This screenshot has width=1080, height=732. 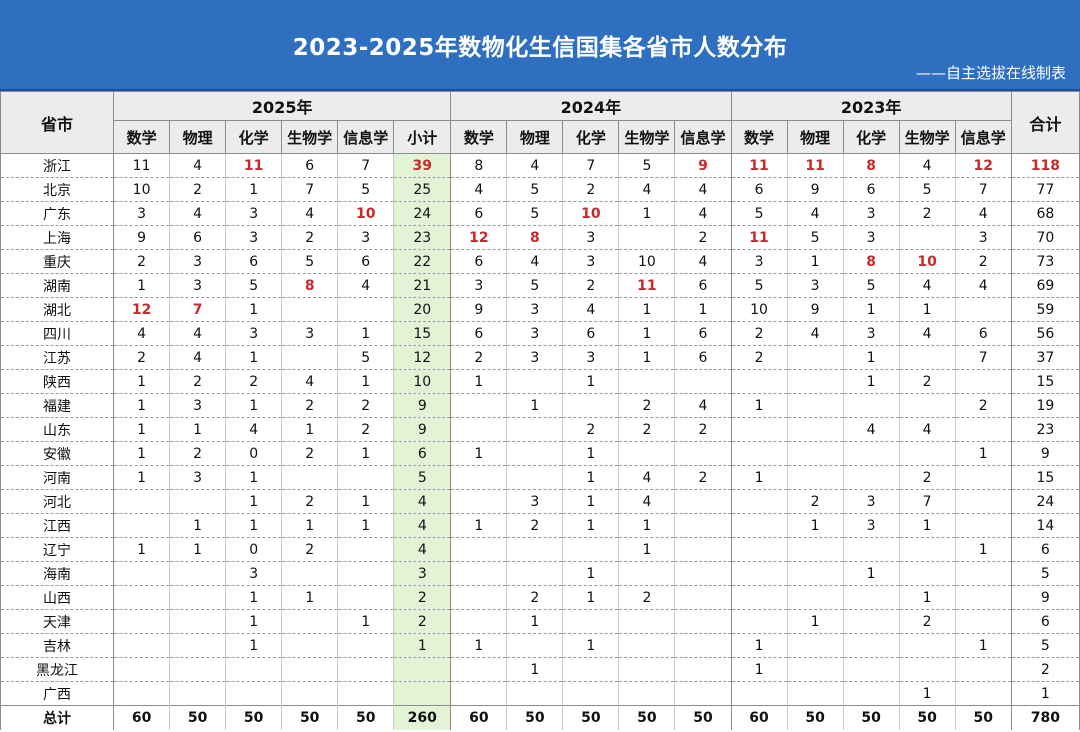 What do you see at coordinates (815, 189) in the screenshot?
I see `value-cell: 9` at bounding box center [815, 189].